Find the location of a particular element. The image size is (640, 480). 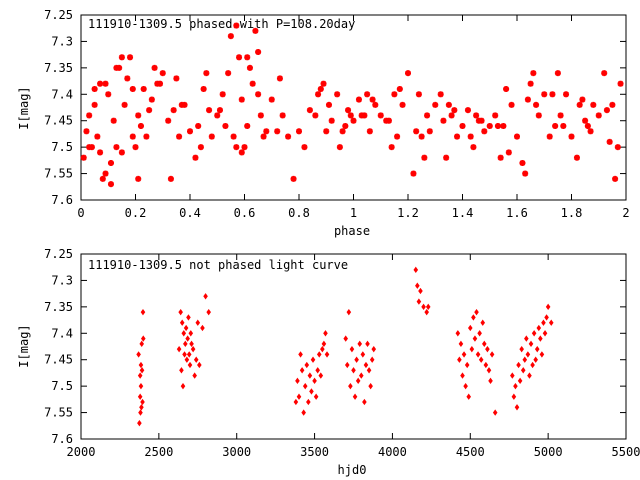

phased-y-tick-label: 7.55 is located at coordinates (58, 174).